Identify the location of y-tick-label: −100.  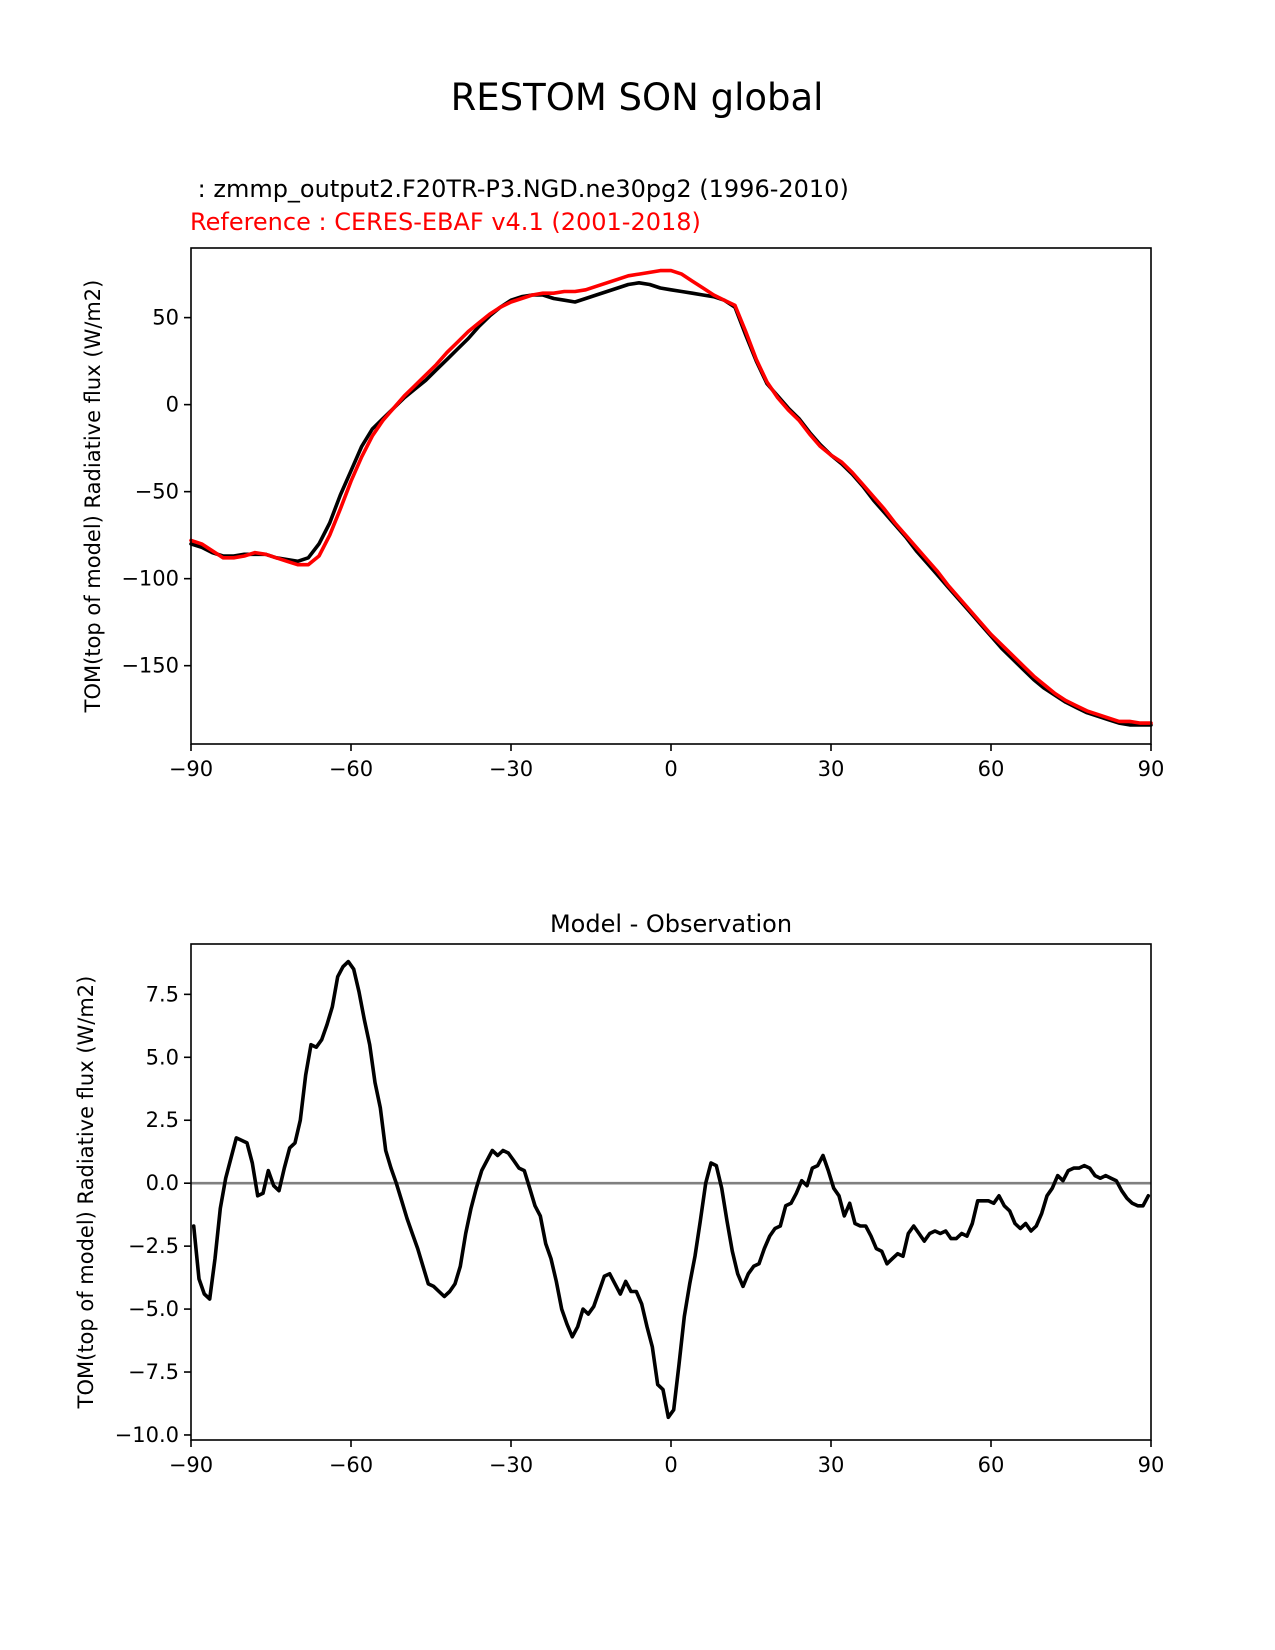
(150, 579).